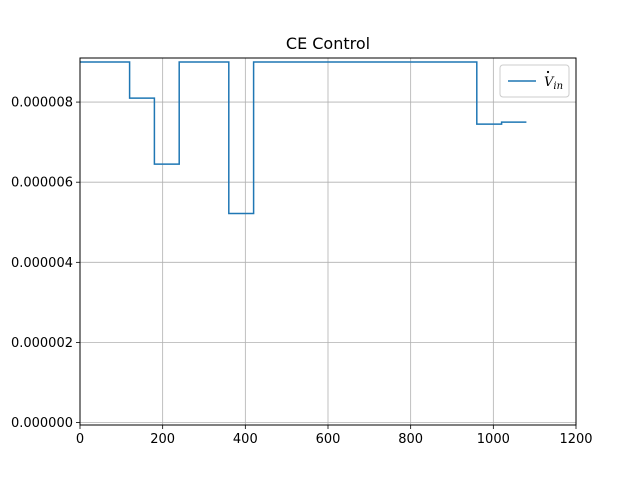 The height and width of the screenshot is (480, 640). Describe the element at coordinates (575, 439) in the screenshot. I see `x-tick-label: 1200` at that location.